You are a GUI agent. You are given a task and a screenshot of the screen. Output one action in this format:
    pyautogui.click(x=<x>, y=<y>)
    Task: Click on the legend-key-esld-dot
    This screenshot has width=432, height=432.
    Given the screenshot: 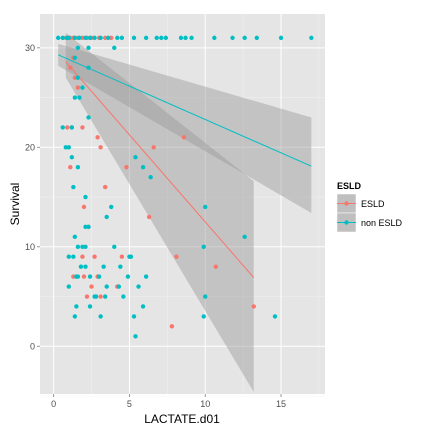 What is the action you would take?
    pyautogui.click(x=346, y=203)
    